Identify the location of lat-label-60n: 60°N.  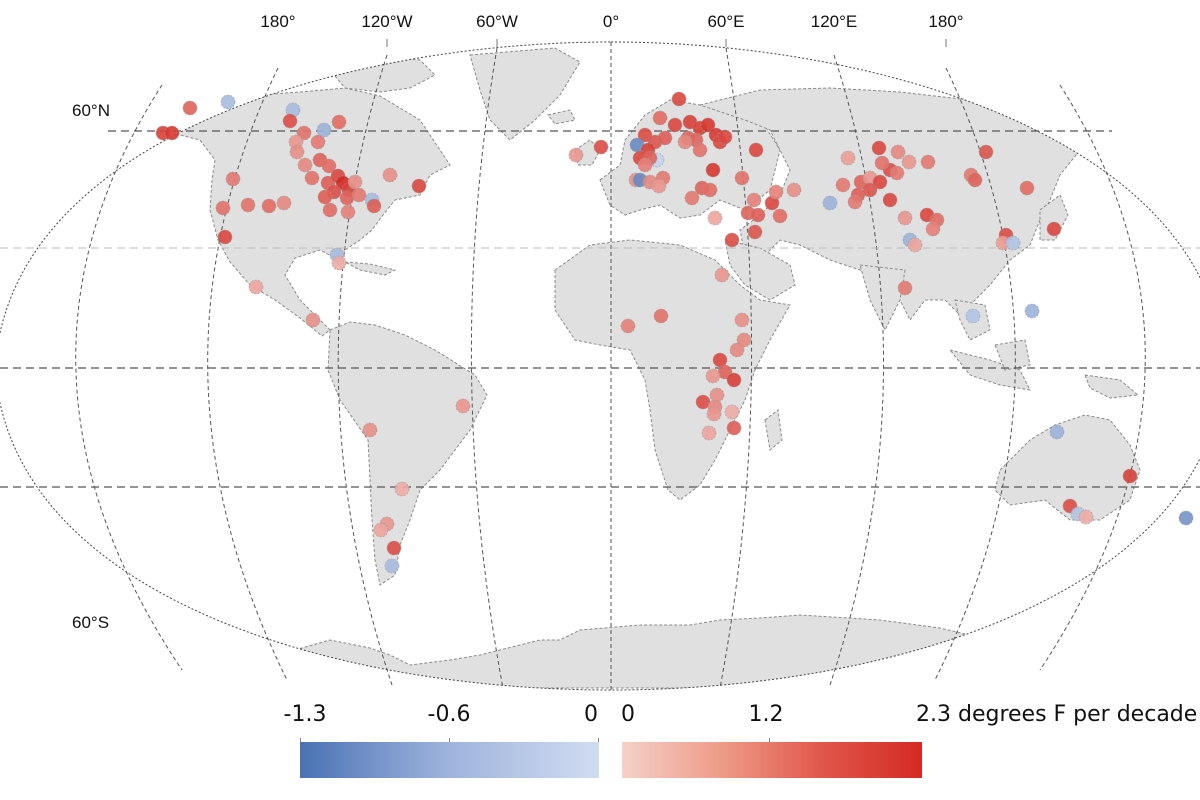
(91, 110).